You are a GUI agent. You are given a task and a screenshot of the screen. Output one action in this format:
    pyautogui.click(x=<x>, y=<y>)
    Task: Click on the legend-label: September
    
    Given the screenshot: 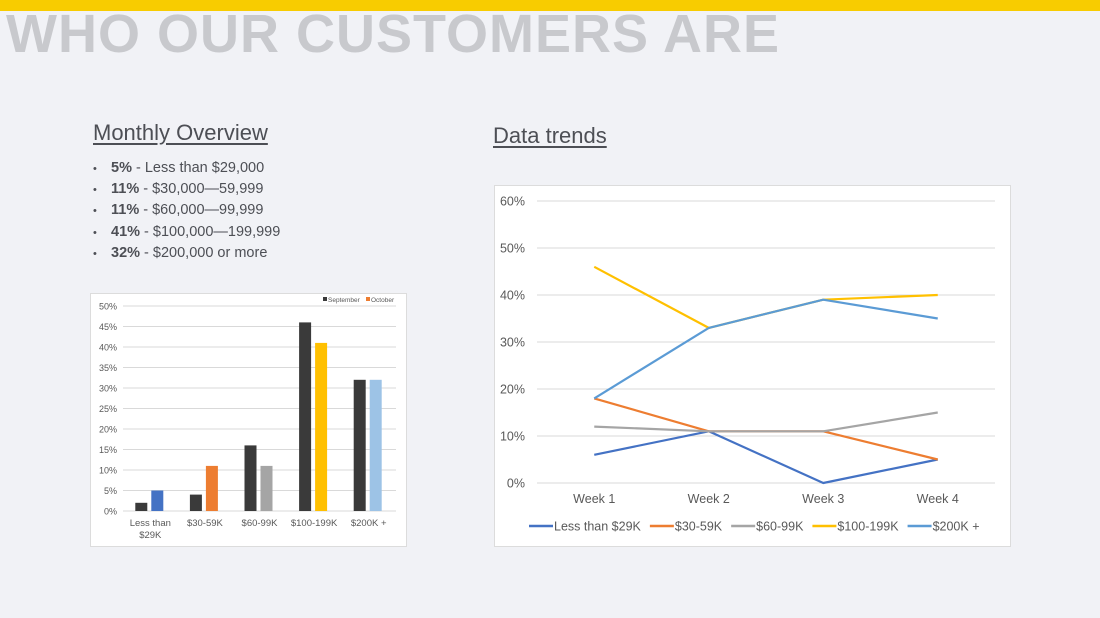 What is the action you would take?
    pyautogui.click(x=344, y=300)
    